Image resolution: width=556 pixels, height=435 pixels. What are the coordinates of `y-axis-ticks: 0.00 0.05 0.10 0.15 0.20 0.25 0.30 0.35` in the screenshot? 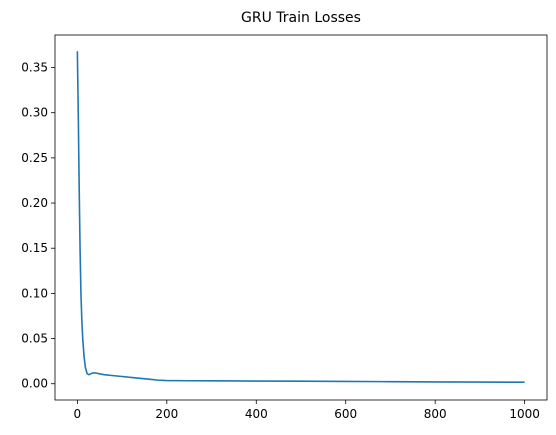 It's located at (38, 226).